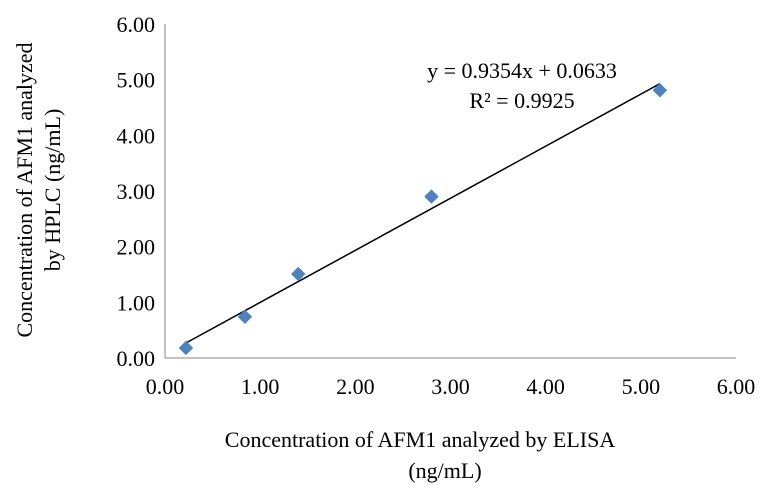 The height and width of the screenshot is (501, 773). I want to click on x-axis-title-line-2: (ng/mL), so click(444, 470).